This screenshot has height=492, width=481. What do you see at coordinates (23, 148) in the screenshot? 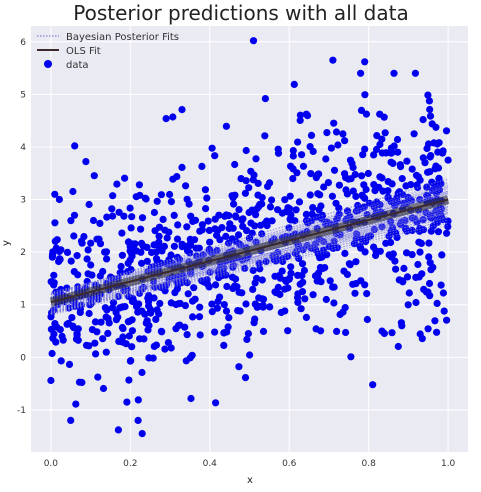
I see `y-tick-label: 4` at bounding box center [23, 148].